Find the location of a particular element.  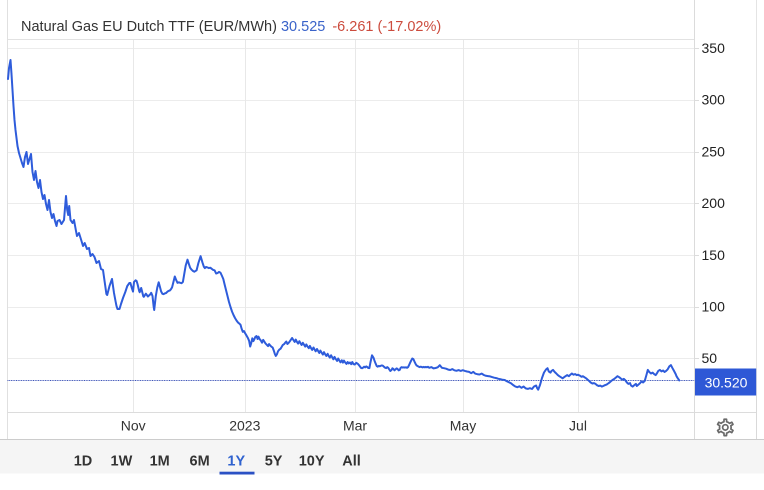

svg-text: 1Y is located at coordinates (236, 461).